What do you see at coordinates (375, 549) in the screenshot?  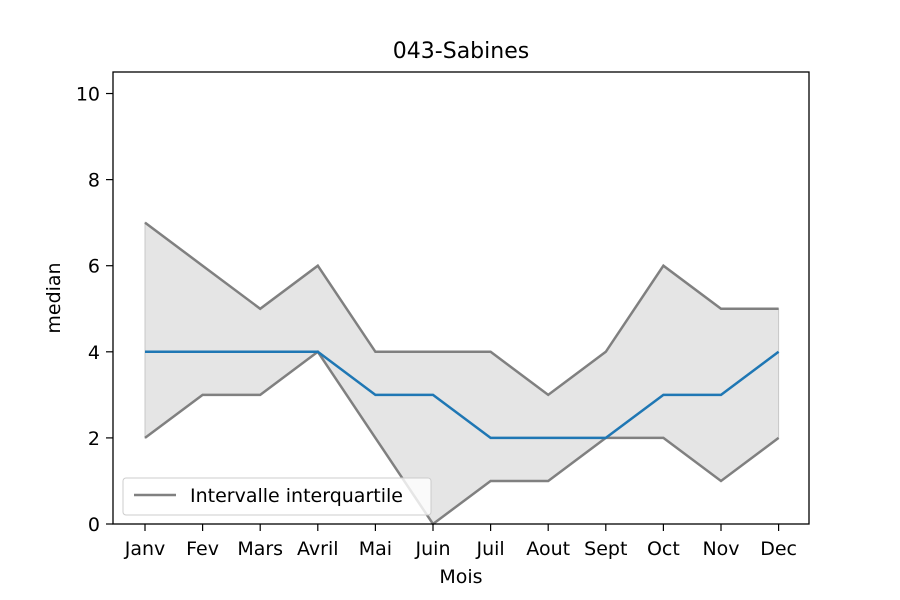 I see `x-tick-label: Mai` at bounding box center [375, 549].